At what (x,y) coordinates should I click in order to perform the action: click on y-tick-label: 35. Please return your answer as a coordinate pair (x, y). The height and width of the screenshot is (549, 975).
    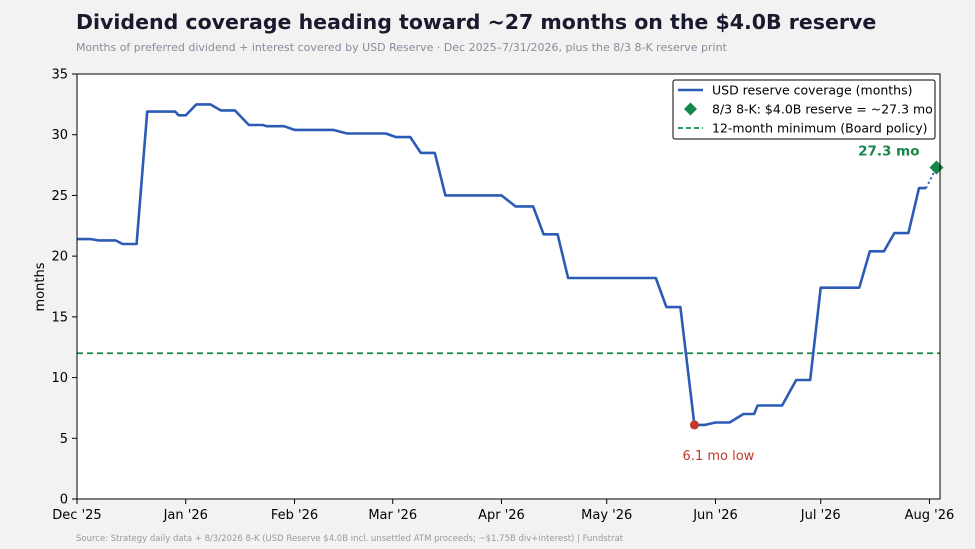
    Looking at the image, I should click on (59, 75).